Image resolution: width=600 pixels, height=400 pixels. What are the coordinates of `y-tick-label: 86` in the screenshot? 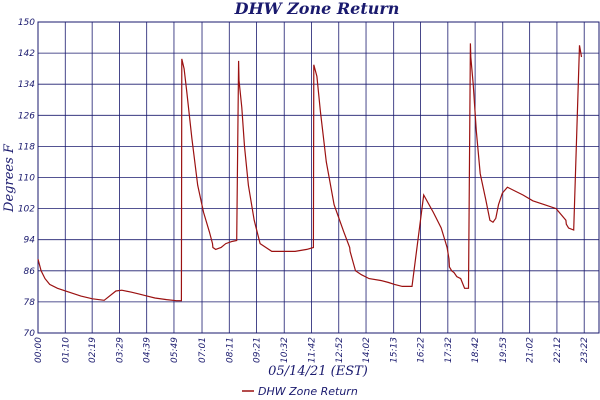 It's located at (30, 272).